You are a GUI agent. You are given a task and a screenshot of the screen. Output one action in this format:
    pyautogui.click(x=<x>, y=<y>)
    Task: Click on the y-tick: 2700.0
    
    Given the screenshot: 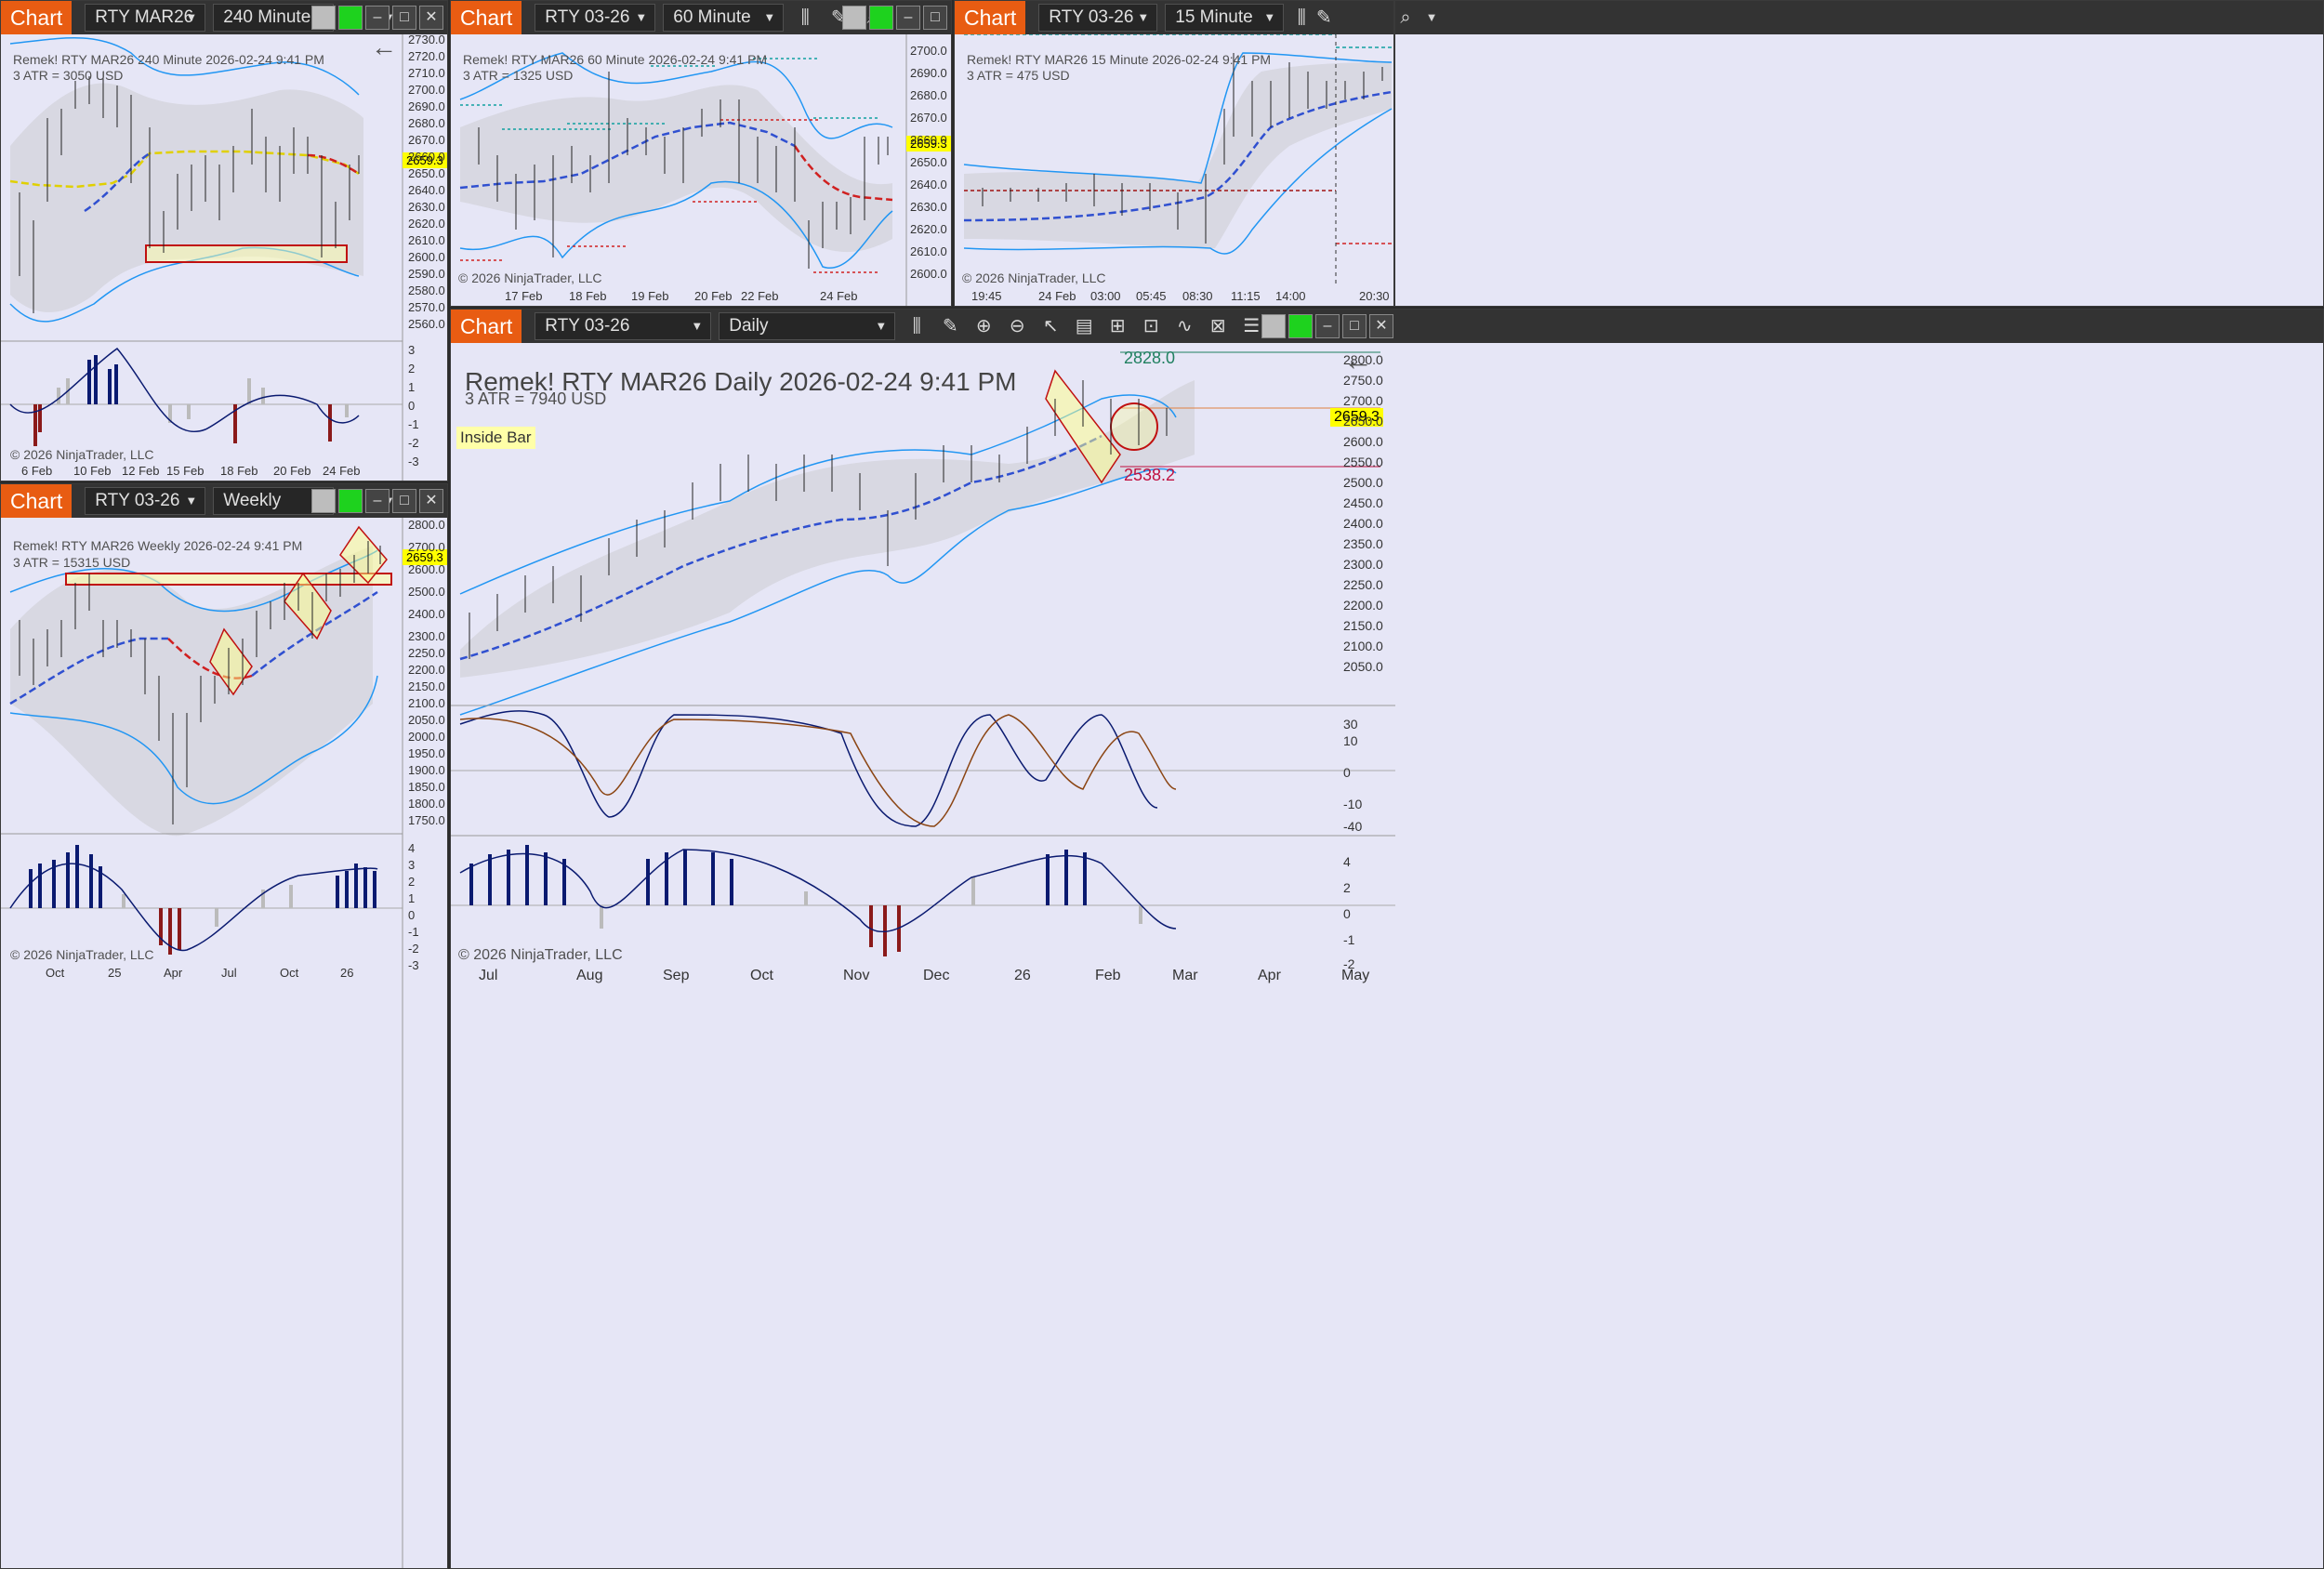 What is the action you would take?
    pyautogui.click(x=928, y=51)
    